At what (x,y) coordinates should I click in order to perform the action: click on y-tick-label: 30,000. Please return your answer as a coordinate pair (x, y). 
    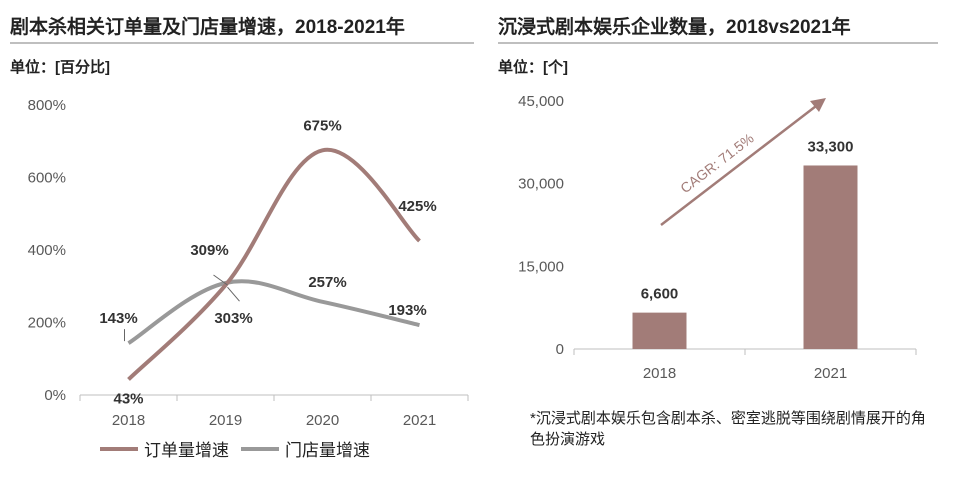
    Looking at the image, I should click on (541, 184).